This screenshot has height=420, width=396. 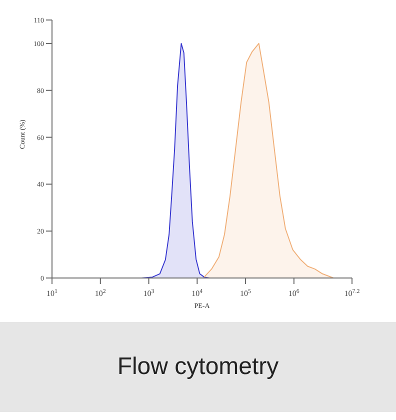 What do you see at coordinates (100, 293) in the screenshot?
I see `x-tick-label: 10$^{2}$` at bounding box center [100, 293].